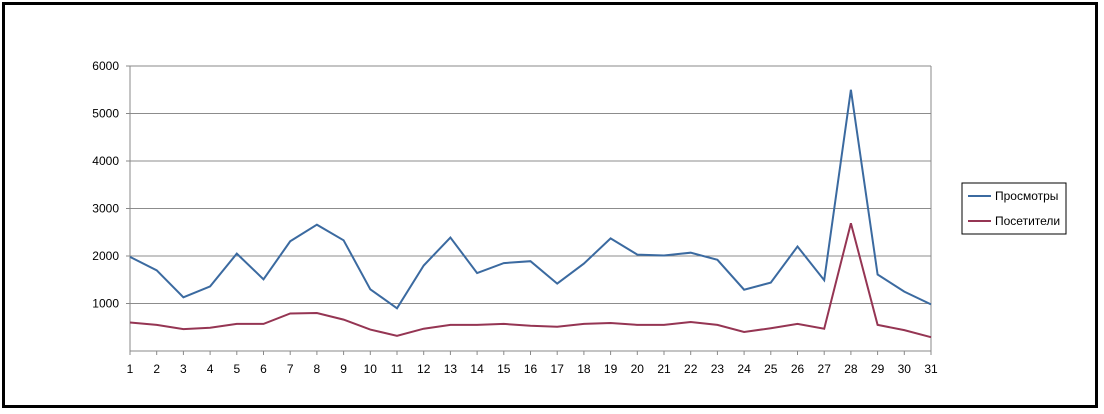 Image resolution: width=1104 pixels, height=414 pixels. I want to click on x-tick-label-31: 31, so click(931, 369).